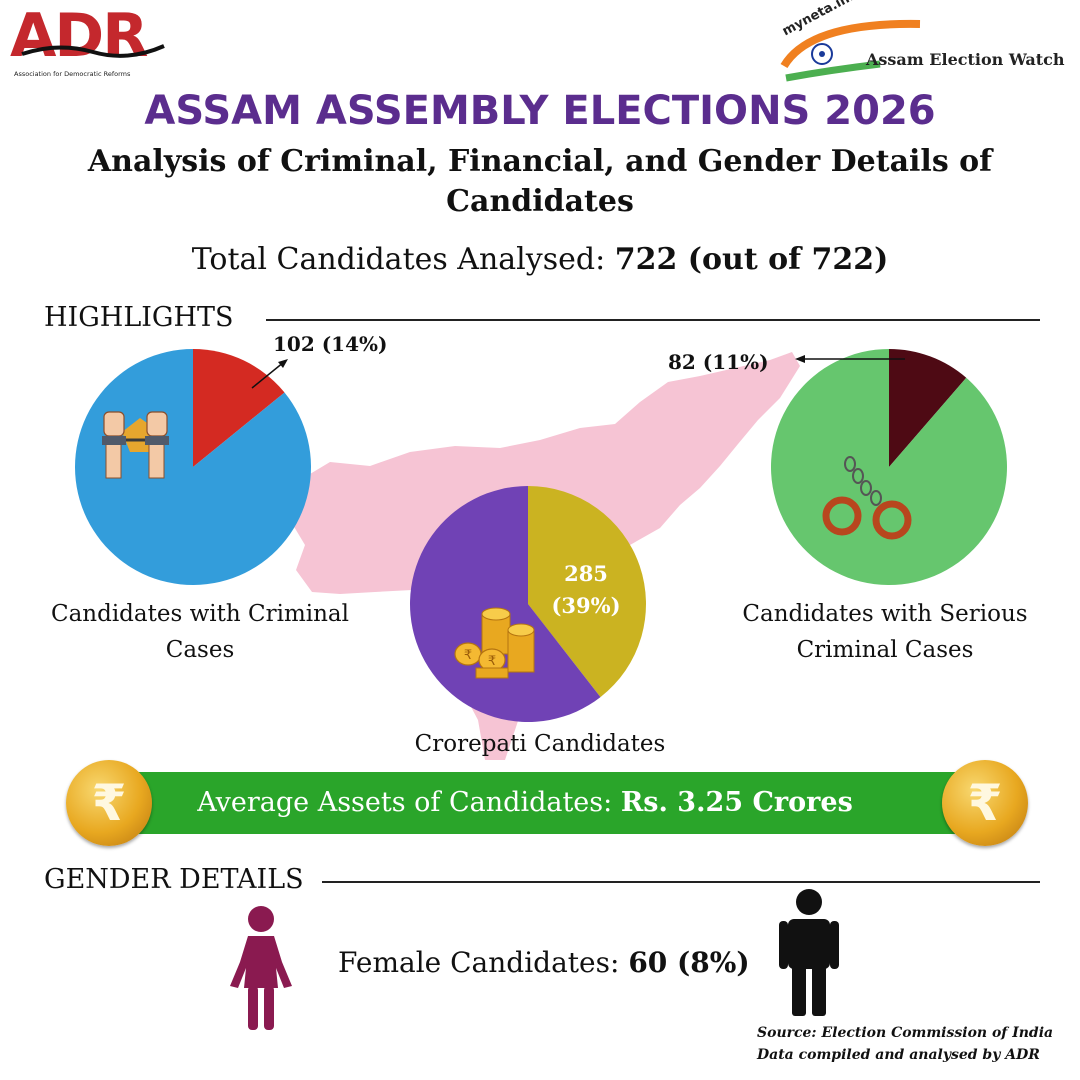  What do you see at coordinates (269, 374) in the screenshot?
I see `criminal-callout-arrow` at bounding box center [269, 374].